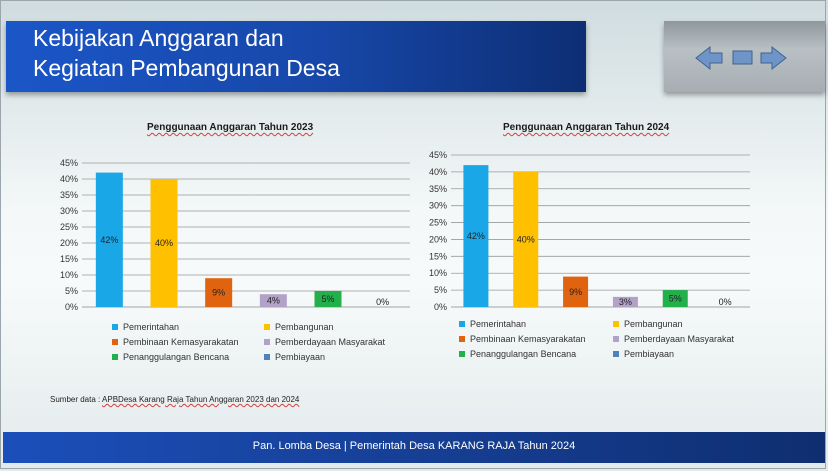 The width and height of the screenshot is (828, 471). I want to click on arrow-left-icon, so click(709, 58).